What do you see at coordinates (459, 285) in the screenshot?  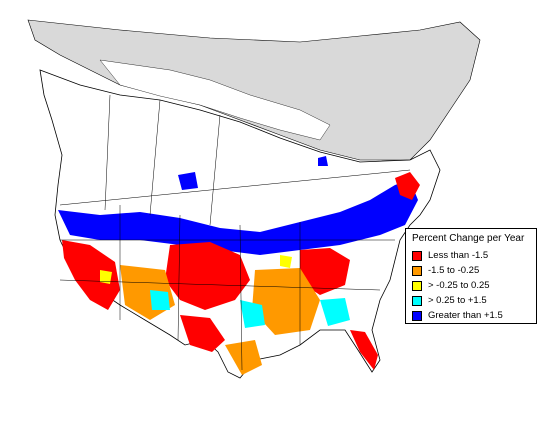 I see `legend-label: > -0.25 to 0.25` at bounding box center [459, 285].